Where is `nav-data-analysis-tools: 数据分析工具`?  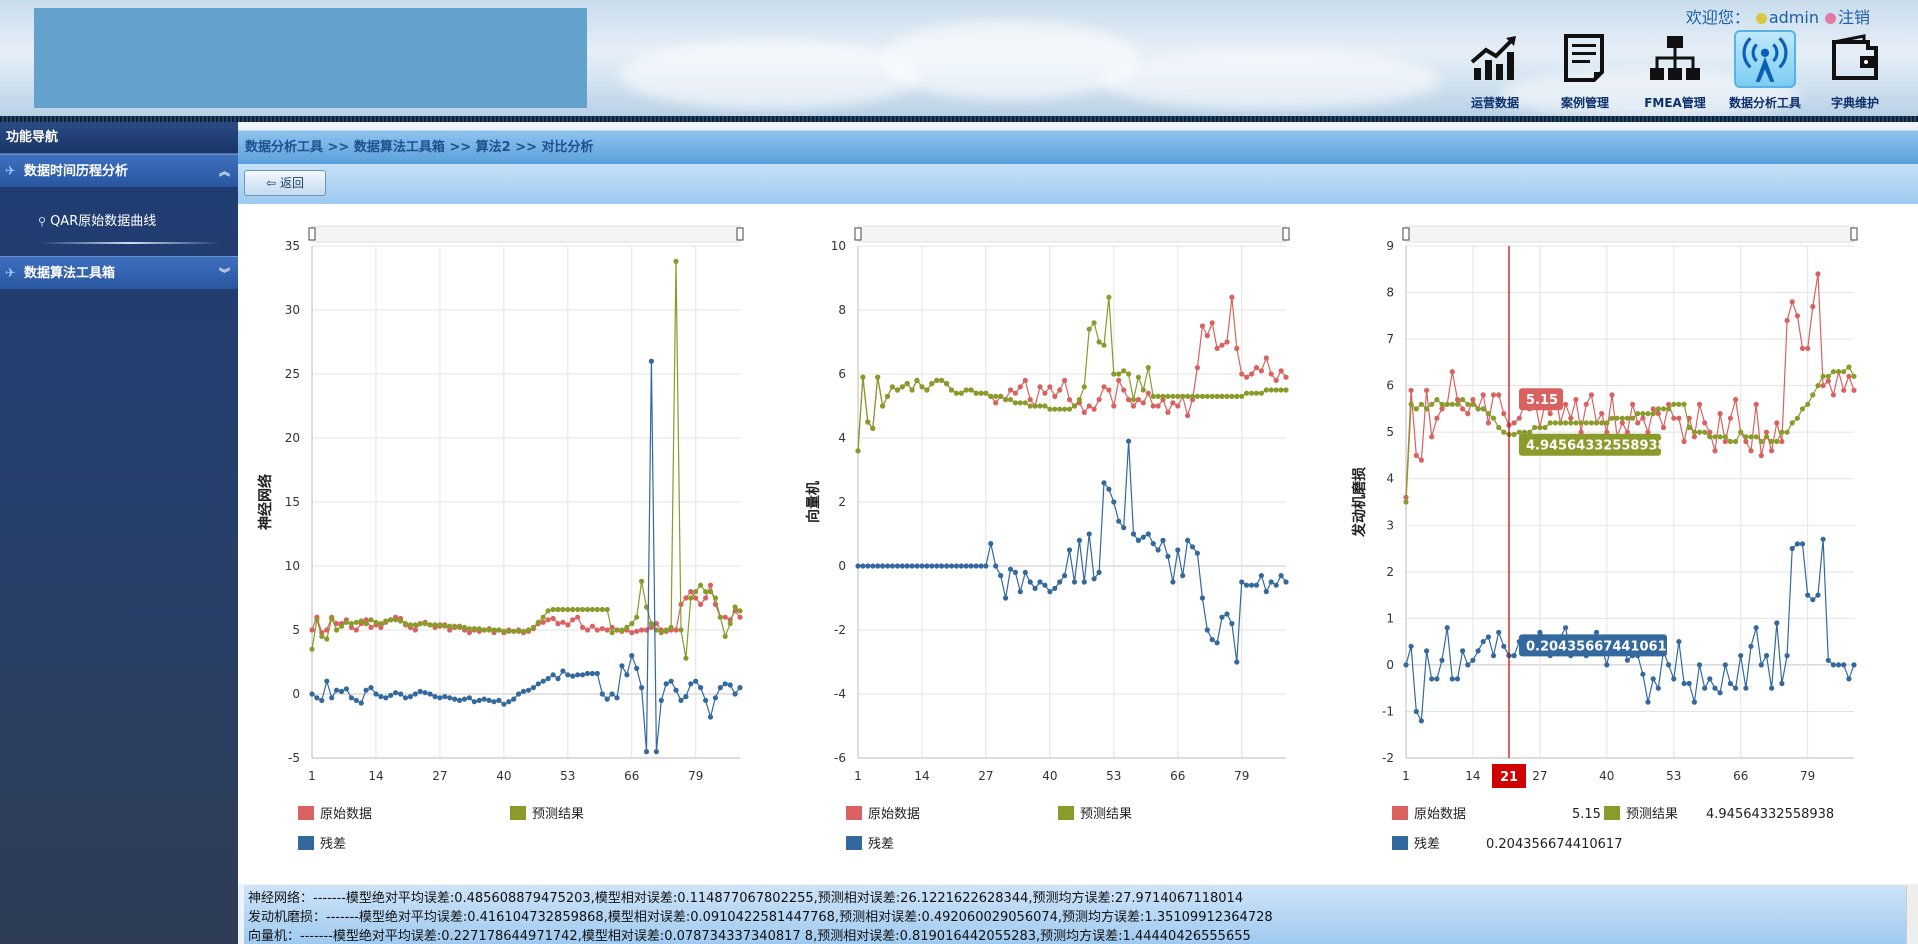
nav-data-analysis-tools: 数据分析工具 is located at coordinates (1765, 71).